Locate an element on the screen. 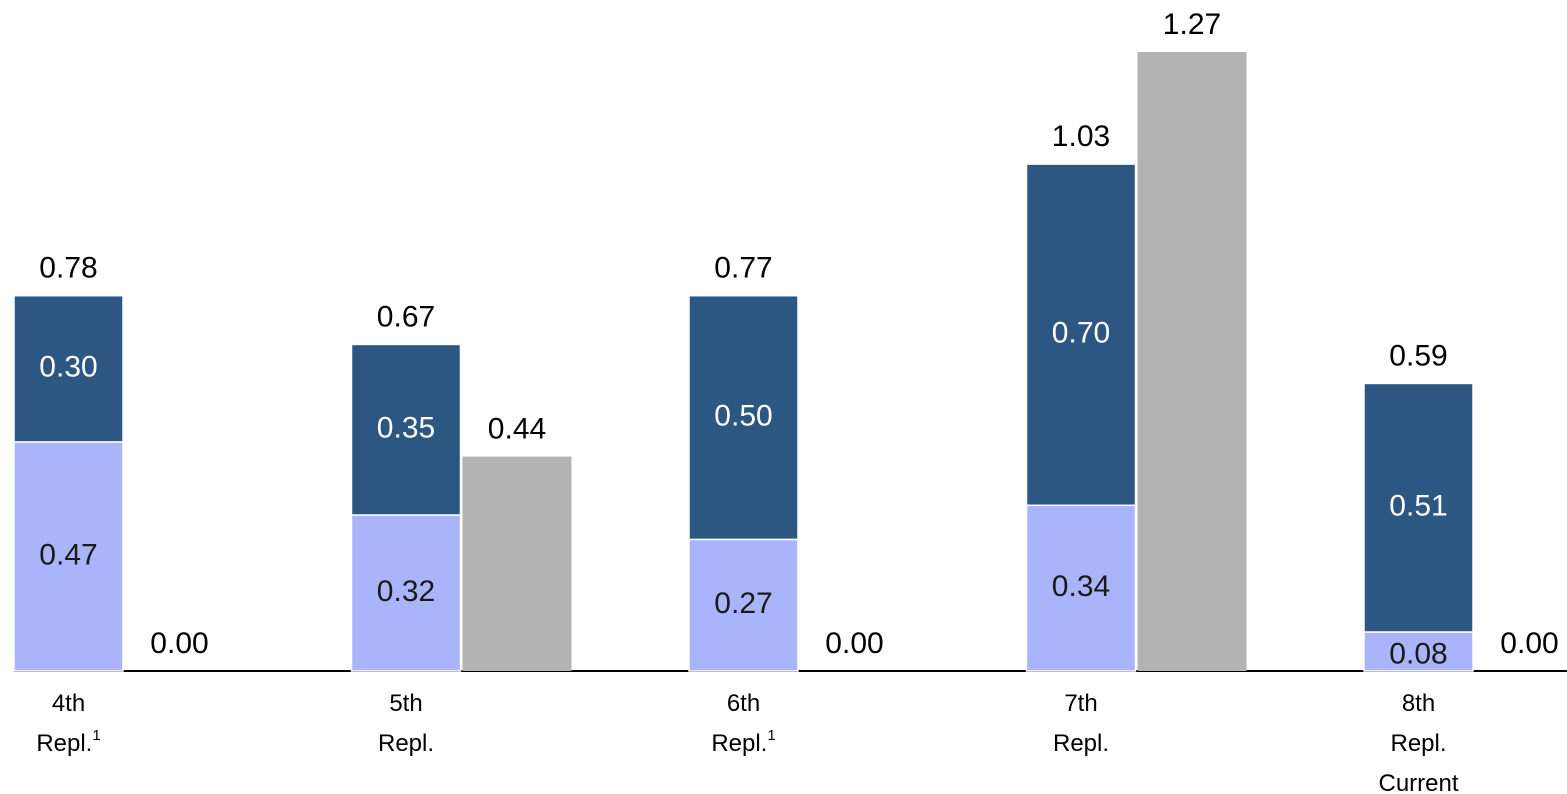  total-label: 0.67 is located at coordinates (406, 316).